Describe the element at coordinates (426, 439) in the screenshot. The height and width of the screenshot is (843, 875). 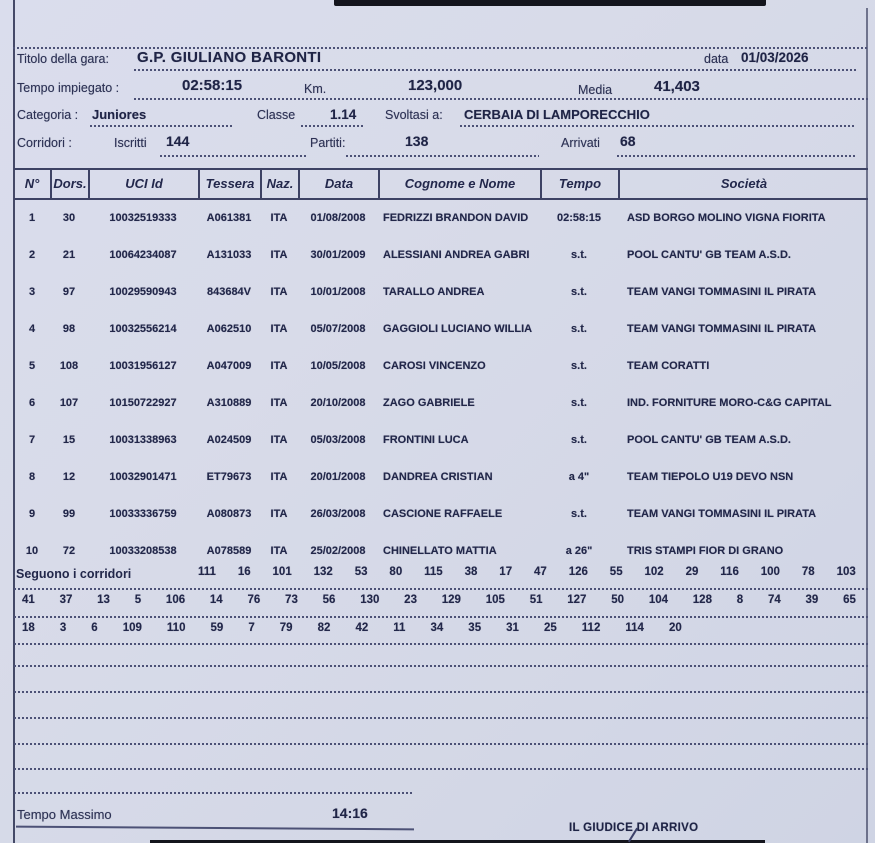
I see `table-cell: FRONTINI LUCA` at that location.